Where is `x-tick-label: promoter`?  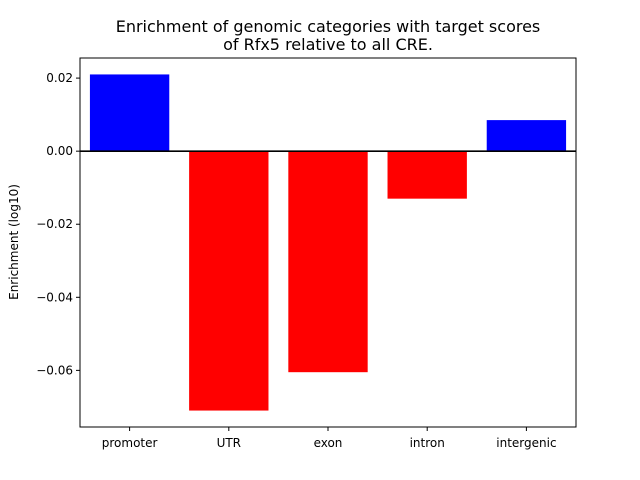 x-tick-label: promoter is located at coordinates (130, 443).